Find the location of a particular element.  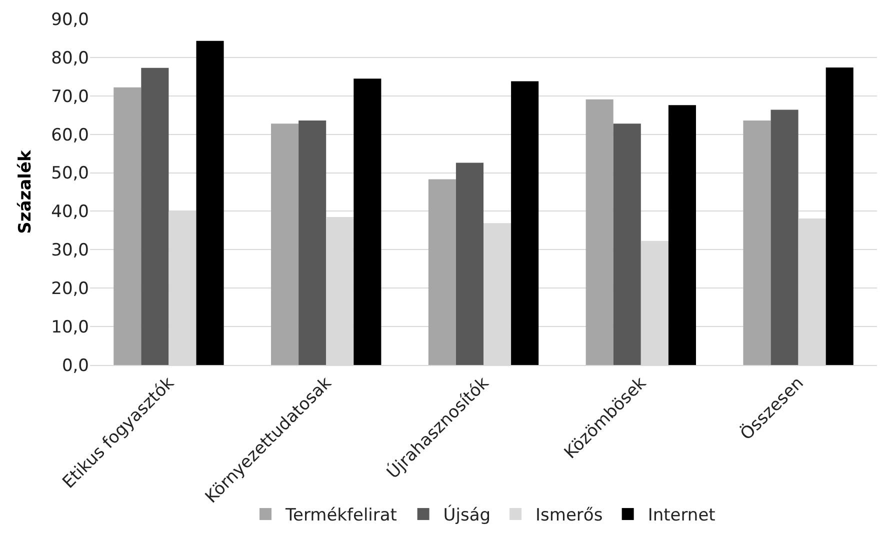

legend-label: Újság is located at coordinates (467, 515).